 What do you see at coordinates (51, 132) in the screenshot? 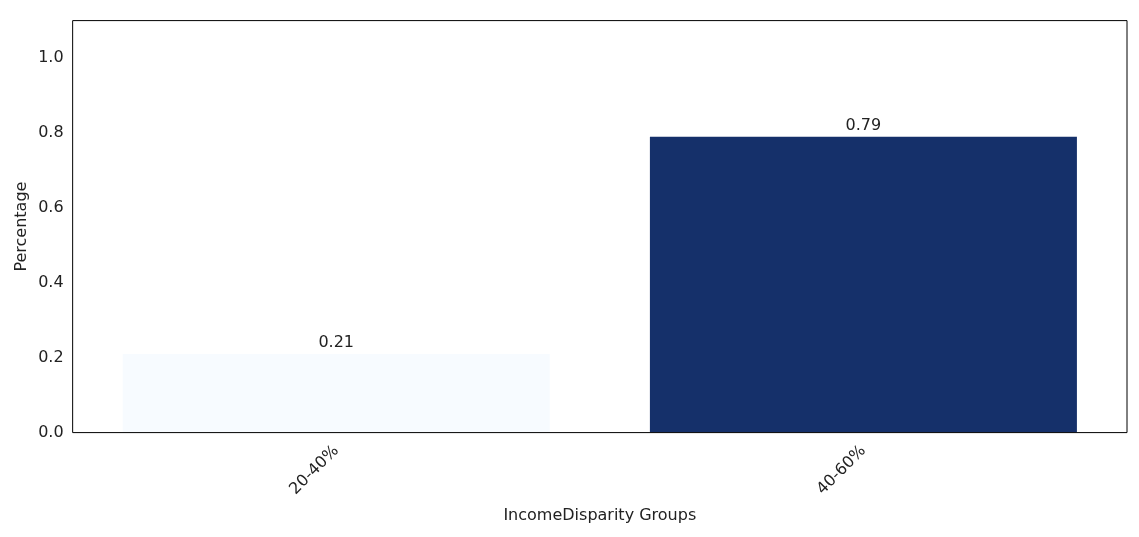
I see `y-tick-label: 0.8` at bounding box center [51, 132].